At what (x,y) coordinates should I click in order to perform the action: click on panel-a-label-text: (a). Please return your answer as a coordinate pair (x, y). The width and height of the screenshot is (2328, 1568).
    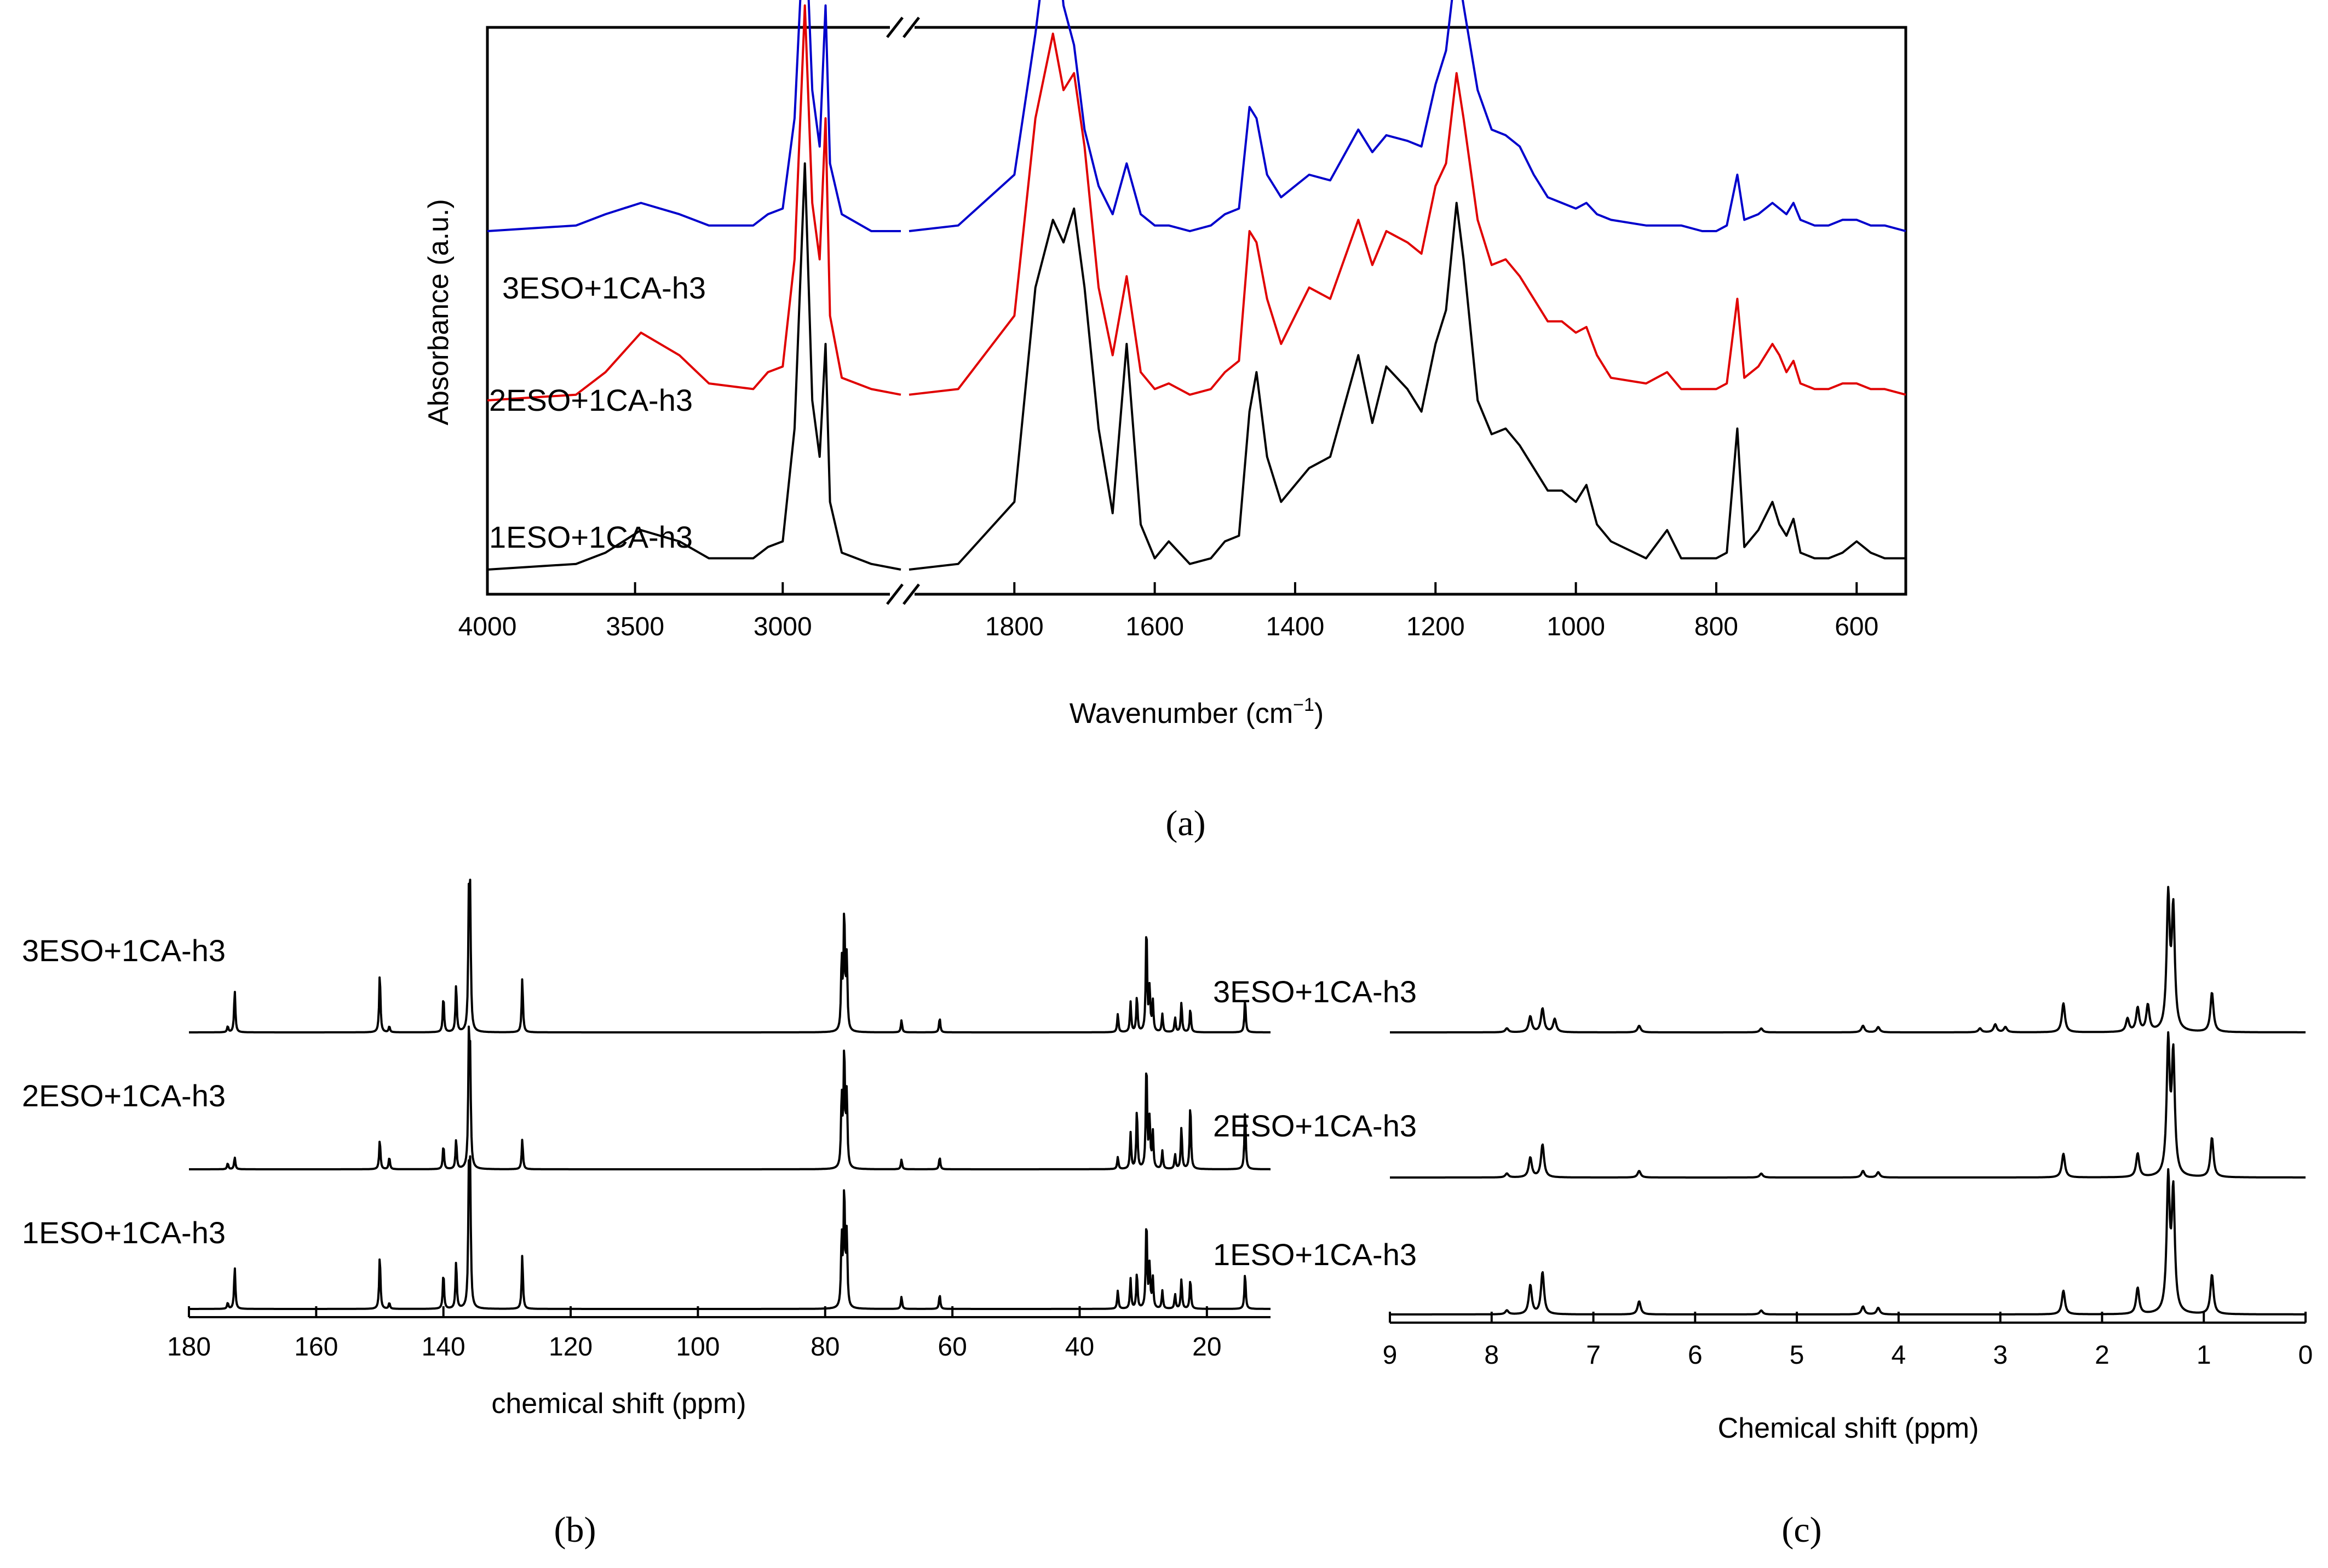
    Looking at the image, I should click on (1185, 823).